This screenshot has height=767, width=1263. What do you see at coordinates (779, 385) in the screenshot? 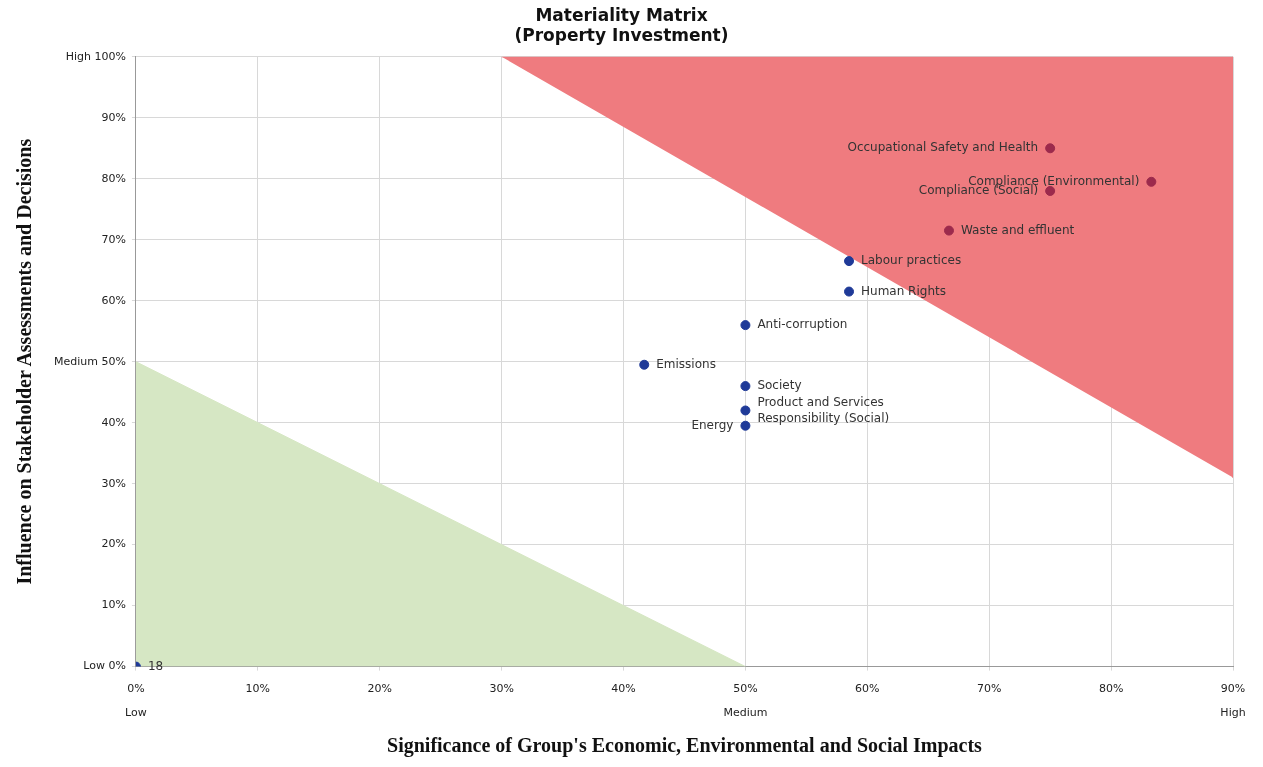
I see `annotation: Society` at bounding box center [779, 385].